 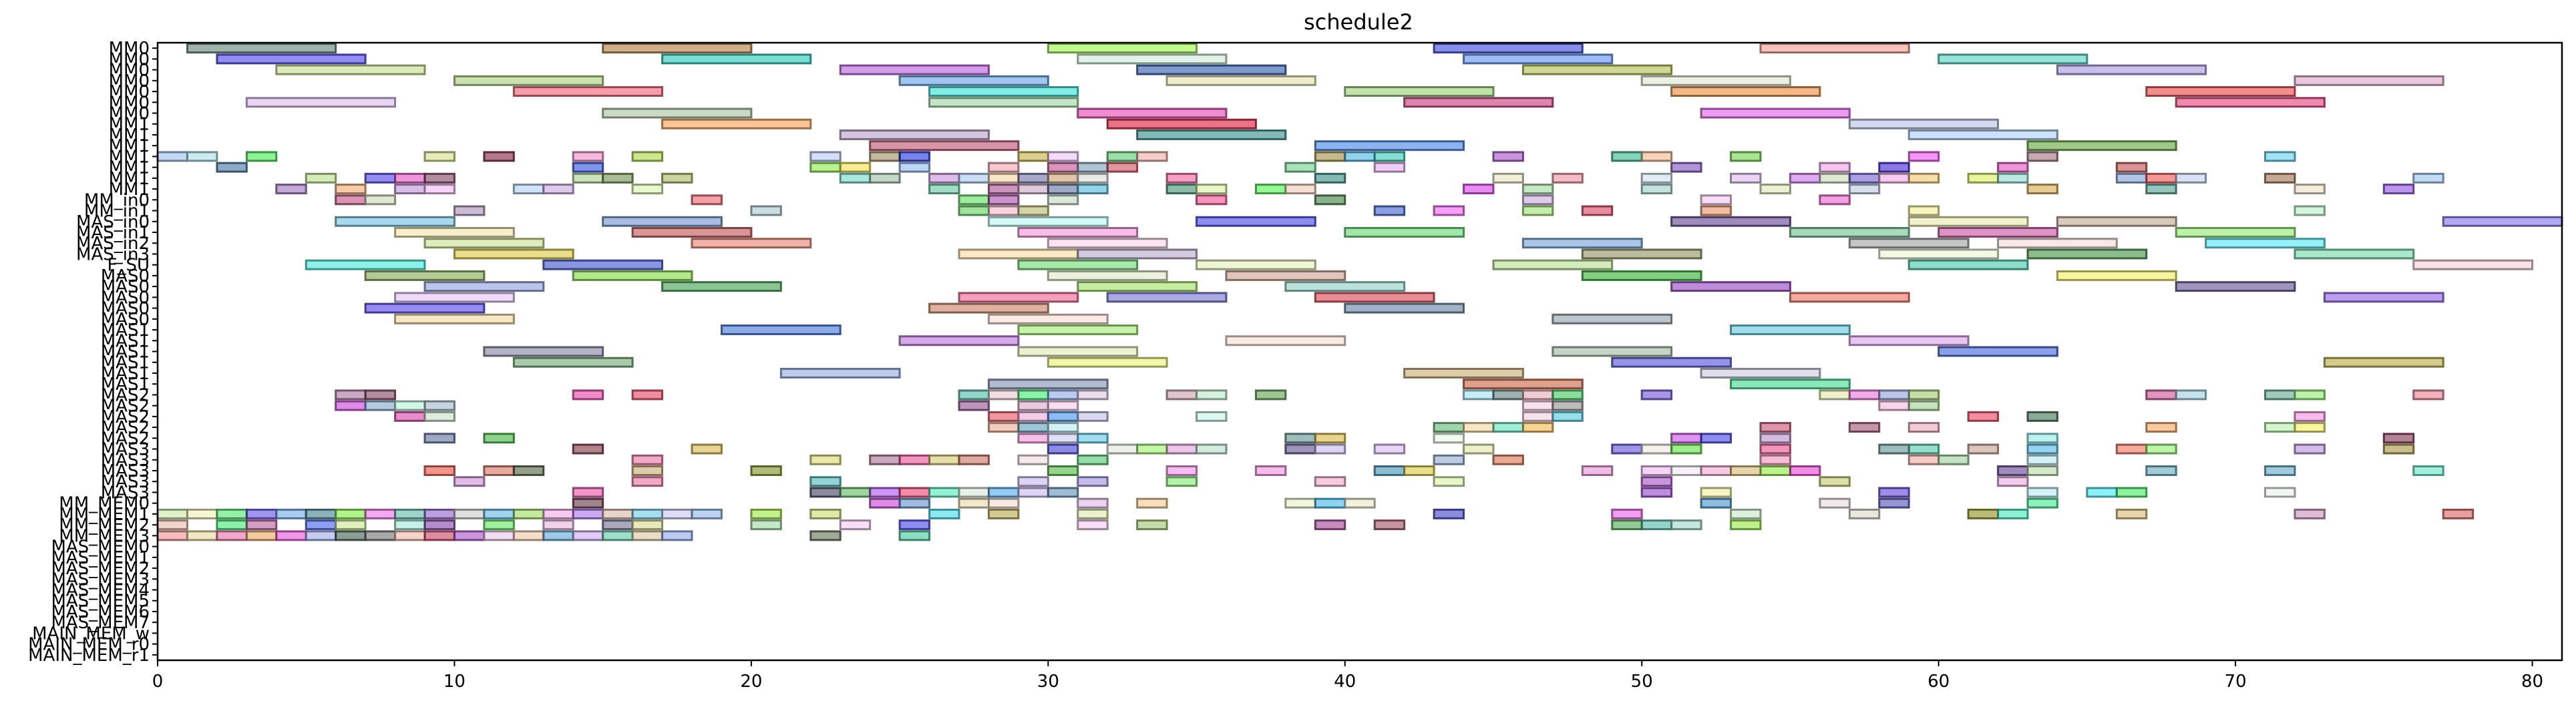 What do you see at coordinates (100, 612) in the screenshot?
I see `y-tick-label: MAS_MEM6` at bounding box center [100, 612].